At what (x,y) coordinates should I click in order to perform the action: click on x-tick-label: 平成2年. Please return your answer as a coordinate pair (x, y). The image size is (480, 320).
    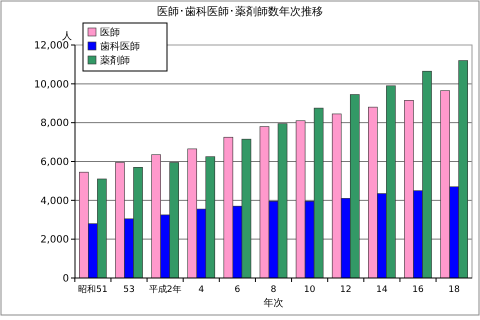
    Looking at the image, I should click on (165, 289).